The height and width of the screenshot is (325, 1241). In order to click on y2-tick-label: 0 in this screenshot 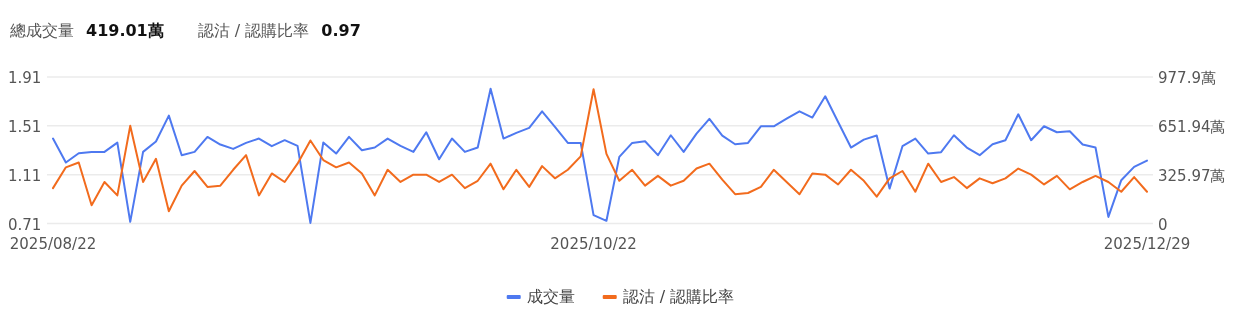, I will do `click(1163, 224)`.